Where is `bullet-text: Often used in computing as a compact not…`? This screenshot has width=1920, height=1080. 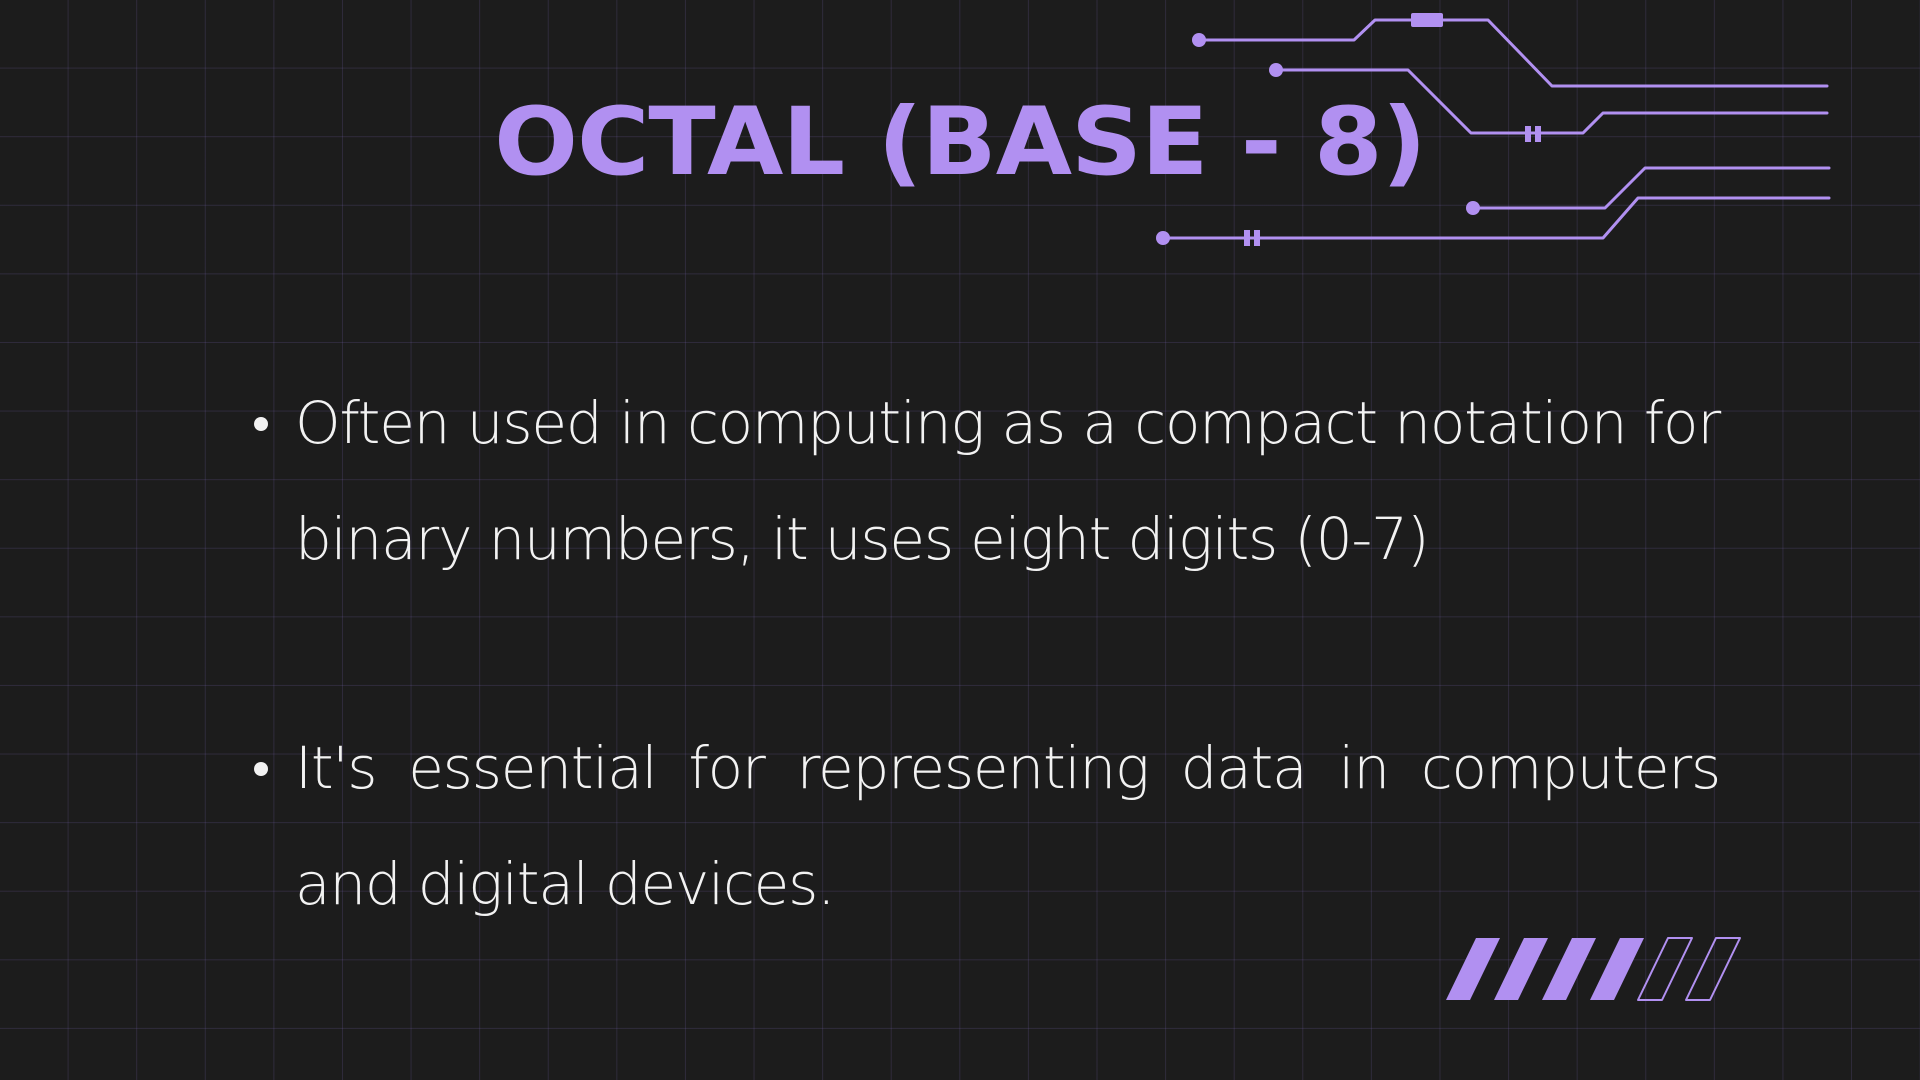 bullet-text: Often used in computing as a compact not… is located at coordinates (1008, 481).